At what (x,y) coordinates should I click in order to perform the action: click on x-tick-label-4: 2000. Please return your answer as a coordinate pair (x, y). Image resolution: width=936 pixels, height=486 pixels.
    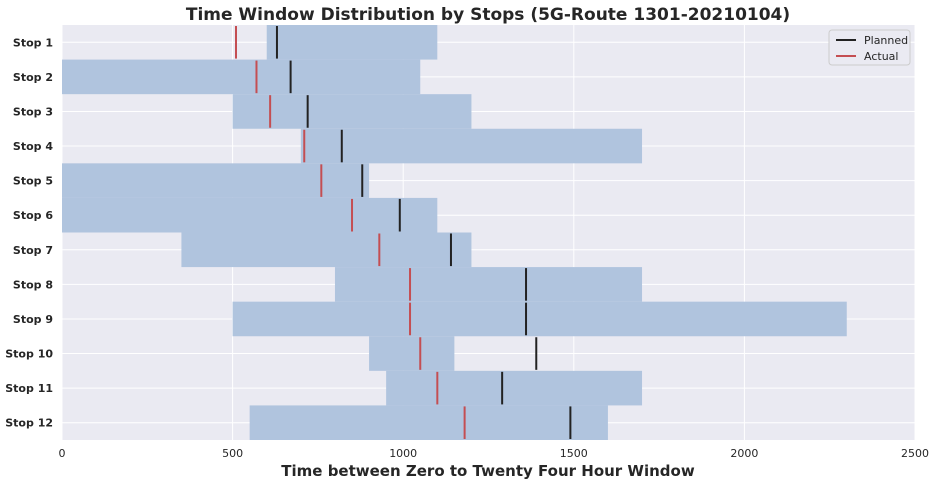
    Looking at the image, I should click on (744, 453).